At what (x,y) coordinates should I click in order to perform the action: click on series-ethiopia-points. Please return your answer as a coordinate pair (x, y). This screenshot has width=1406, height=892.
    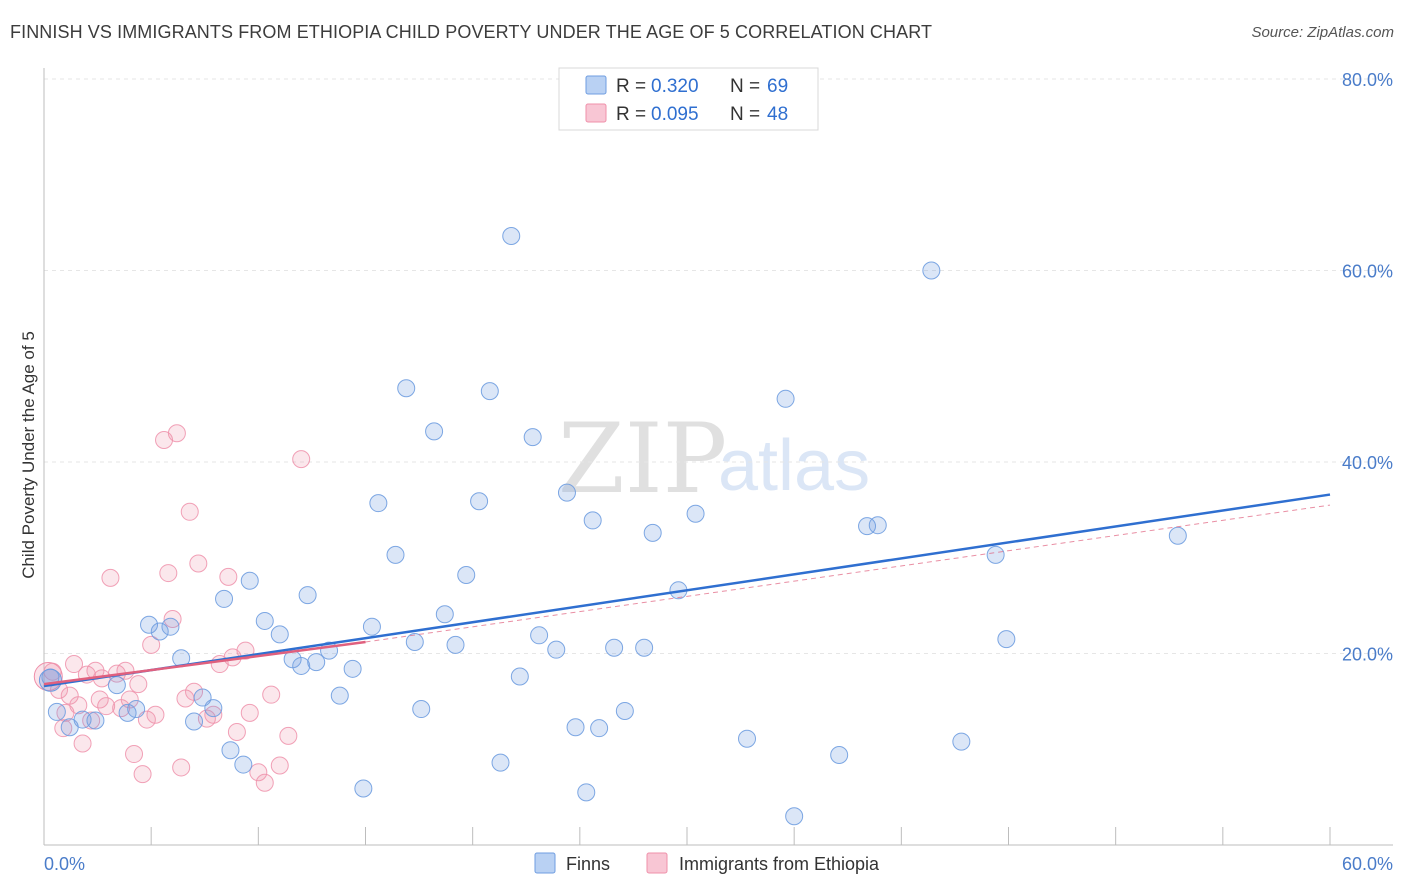
    Looking at the image, I should click on (172, 608).